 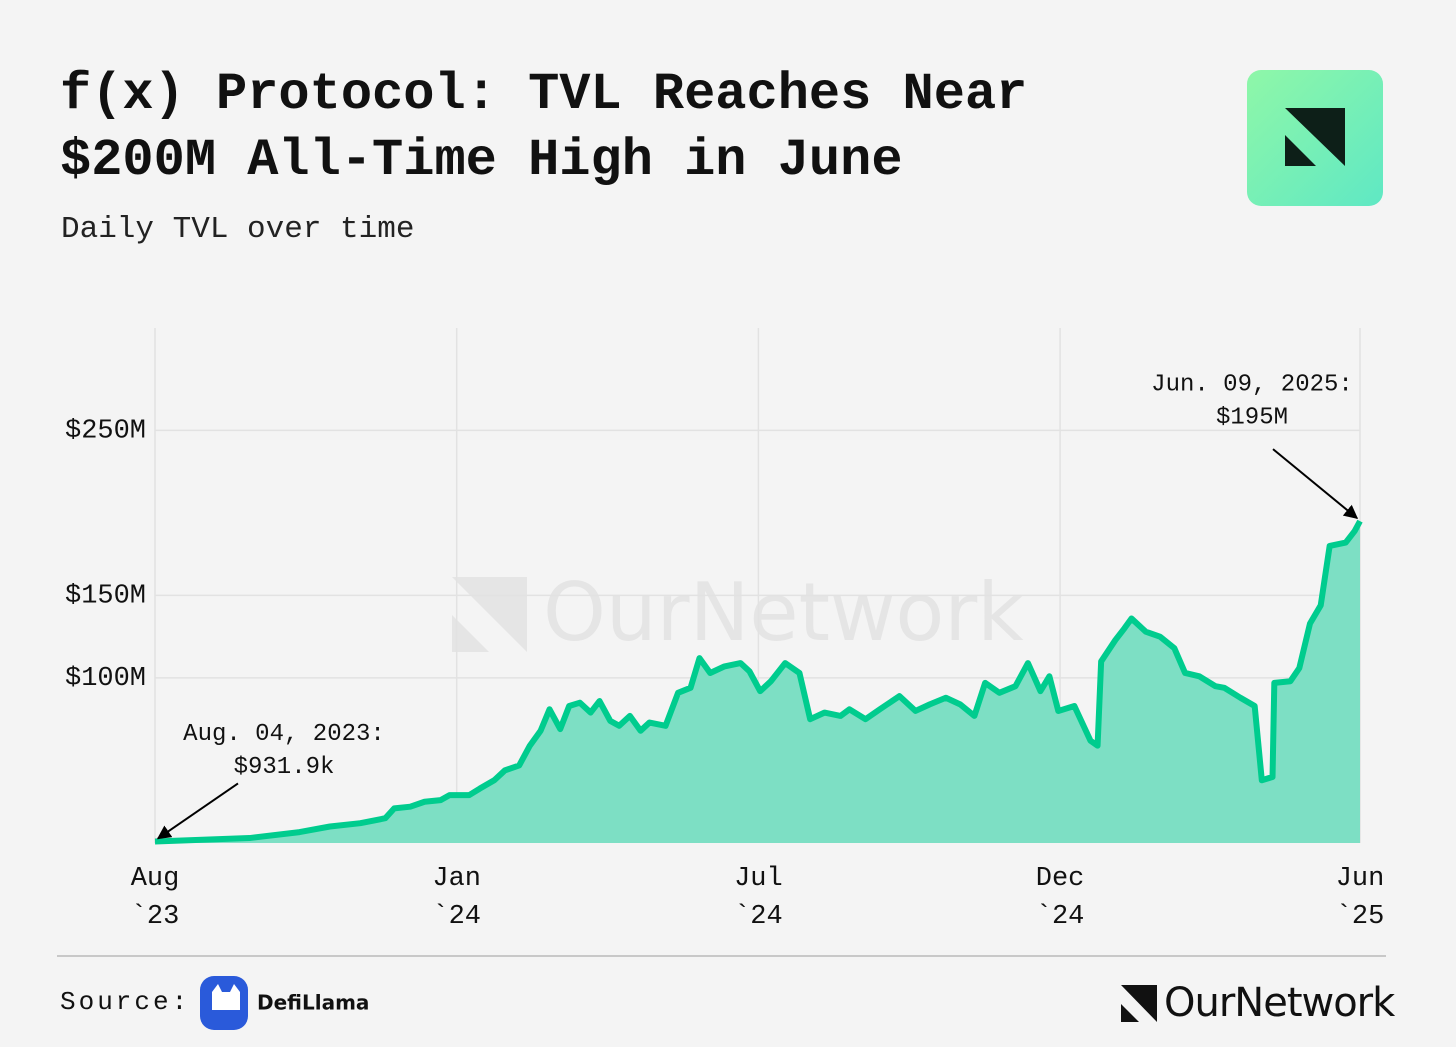 What do you see at coordinates (783, 612) in the screenshot?
I see `watermark-text: OurNetwork` at bounding box center [783, 612].